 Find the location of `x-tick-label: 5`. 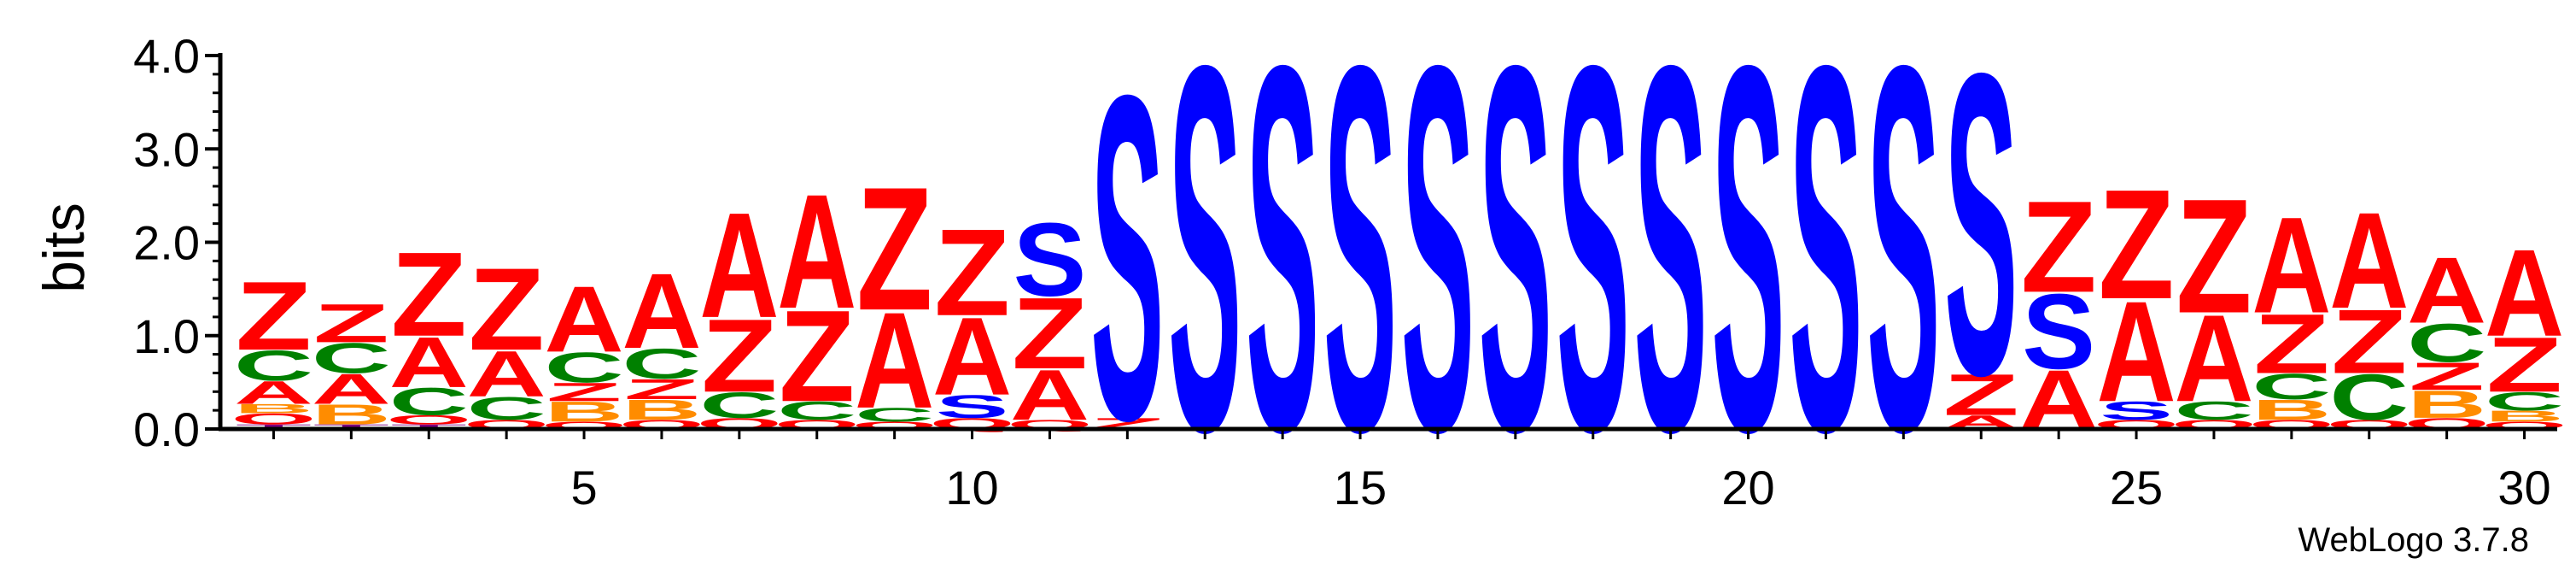

x-tick-label: 5 is located at coordinates (583, 487).